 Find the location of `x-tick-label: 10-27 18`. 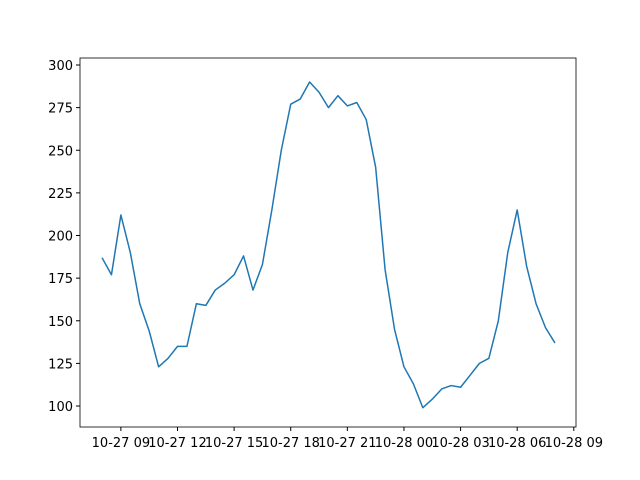

x-tick-label: 10-27 18 is located at coordinates (291, 443).